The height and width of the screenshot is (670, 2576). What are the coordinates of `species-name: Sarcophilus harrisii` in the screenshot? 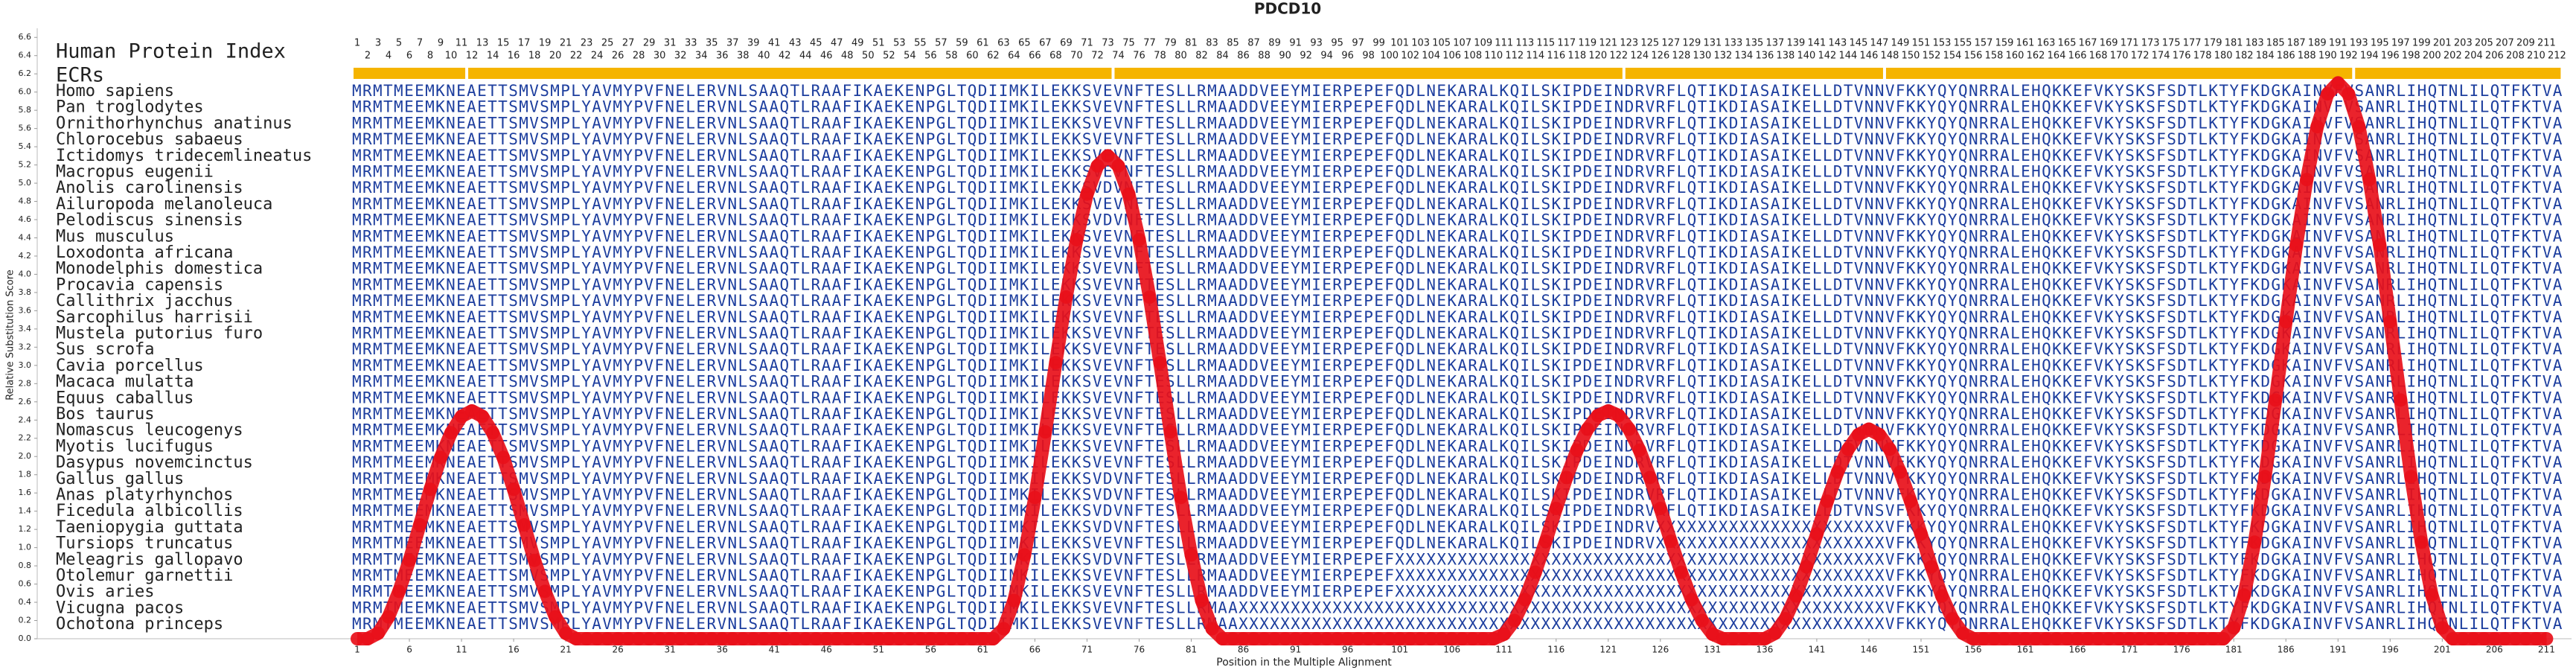 It's located at (154, 318).